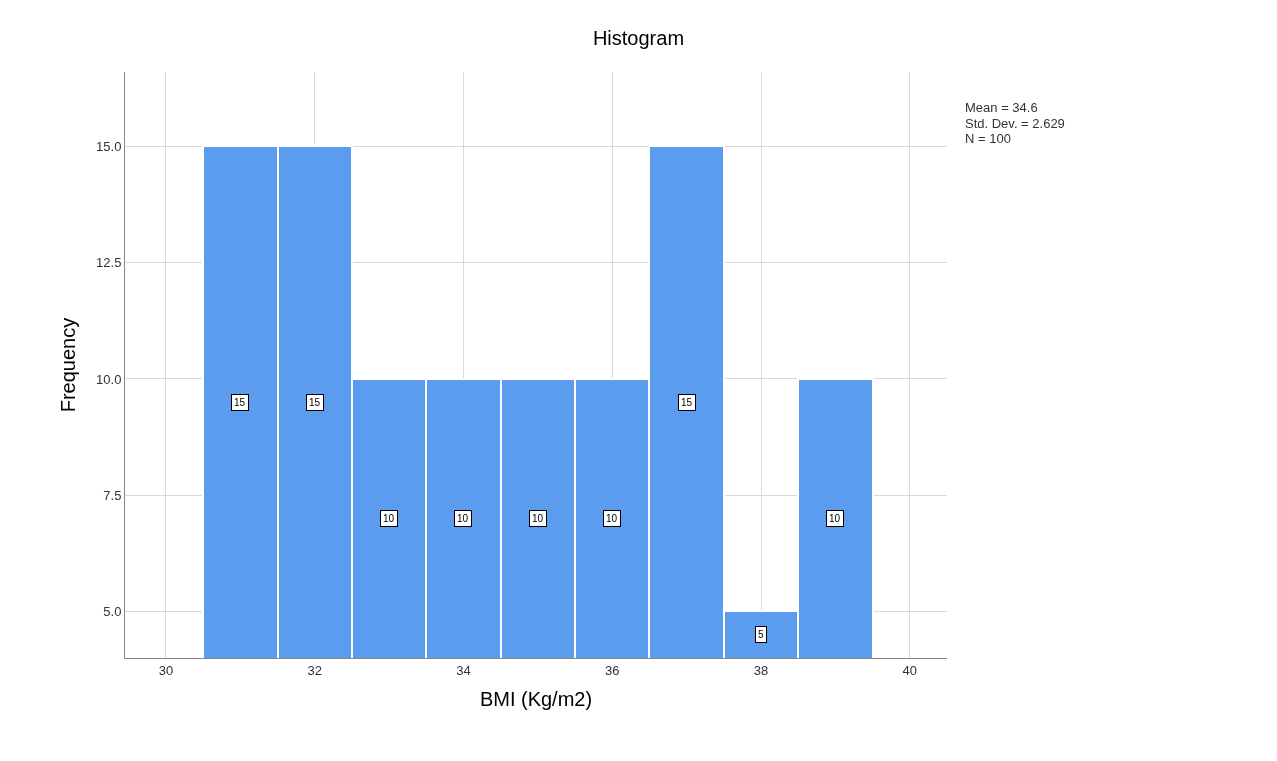  Describe the element at coordinates (1015, 123) in the screenshot. I see `text: Std. Dev. = 2.629` at that location.